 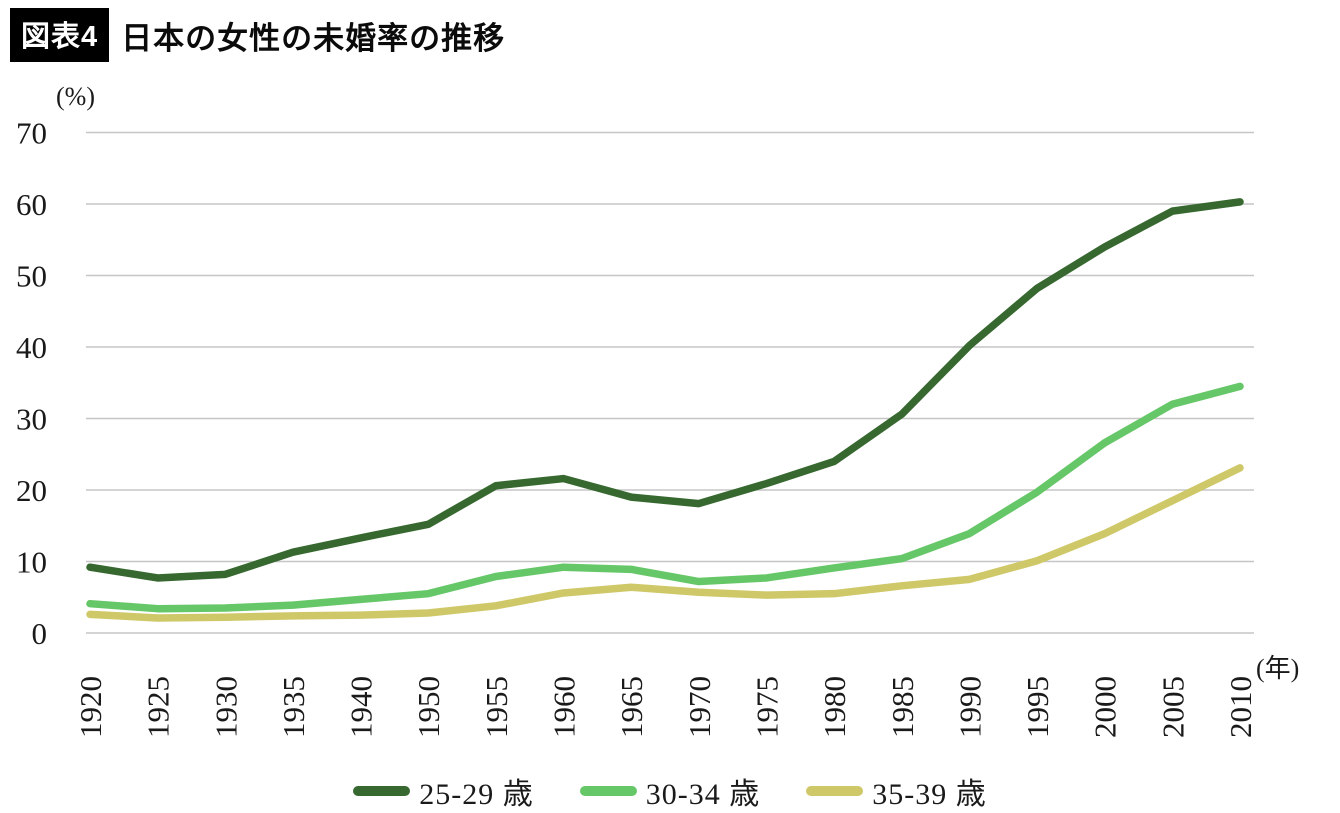 I want to click on legend-label-30-34: 30-34 歳, so click(x=703, y=794).